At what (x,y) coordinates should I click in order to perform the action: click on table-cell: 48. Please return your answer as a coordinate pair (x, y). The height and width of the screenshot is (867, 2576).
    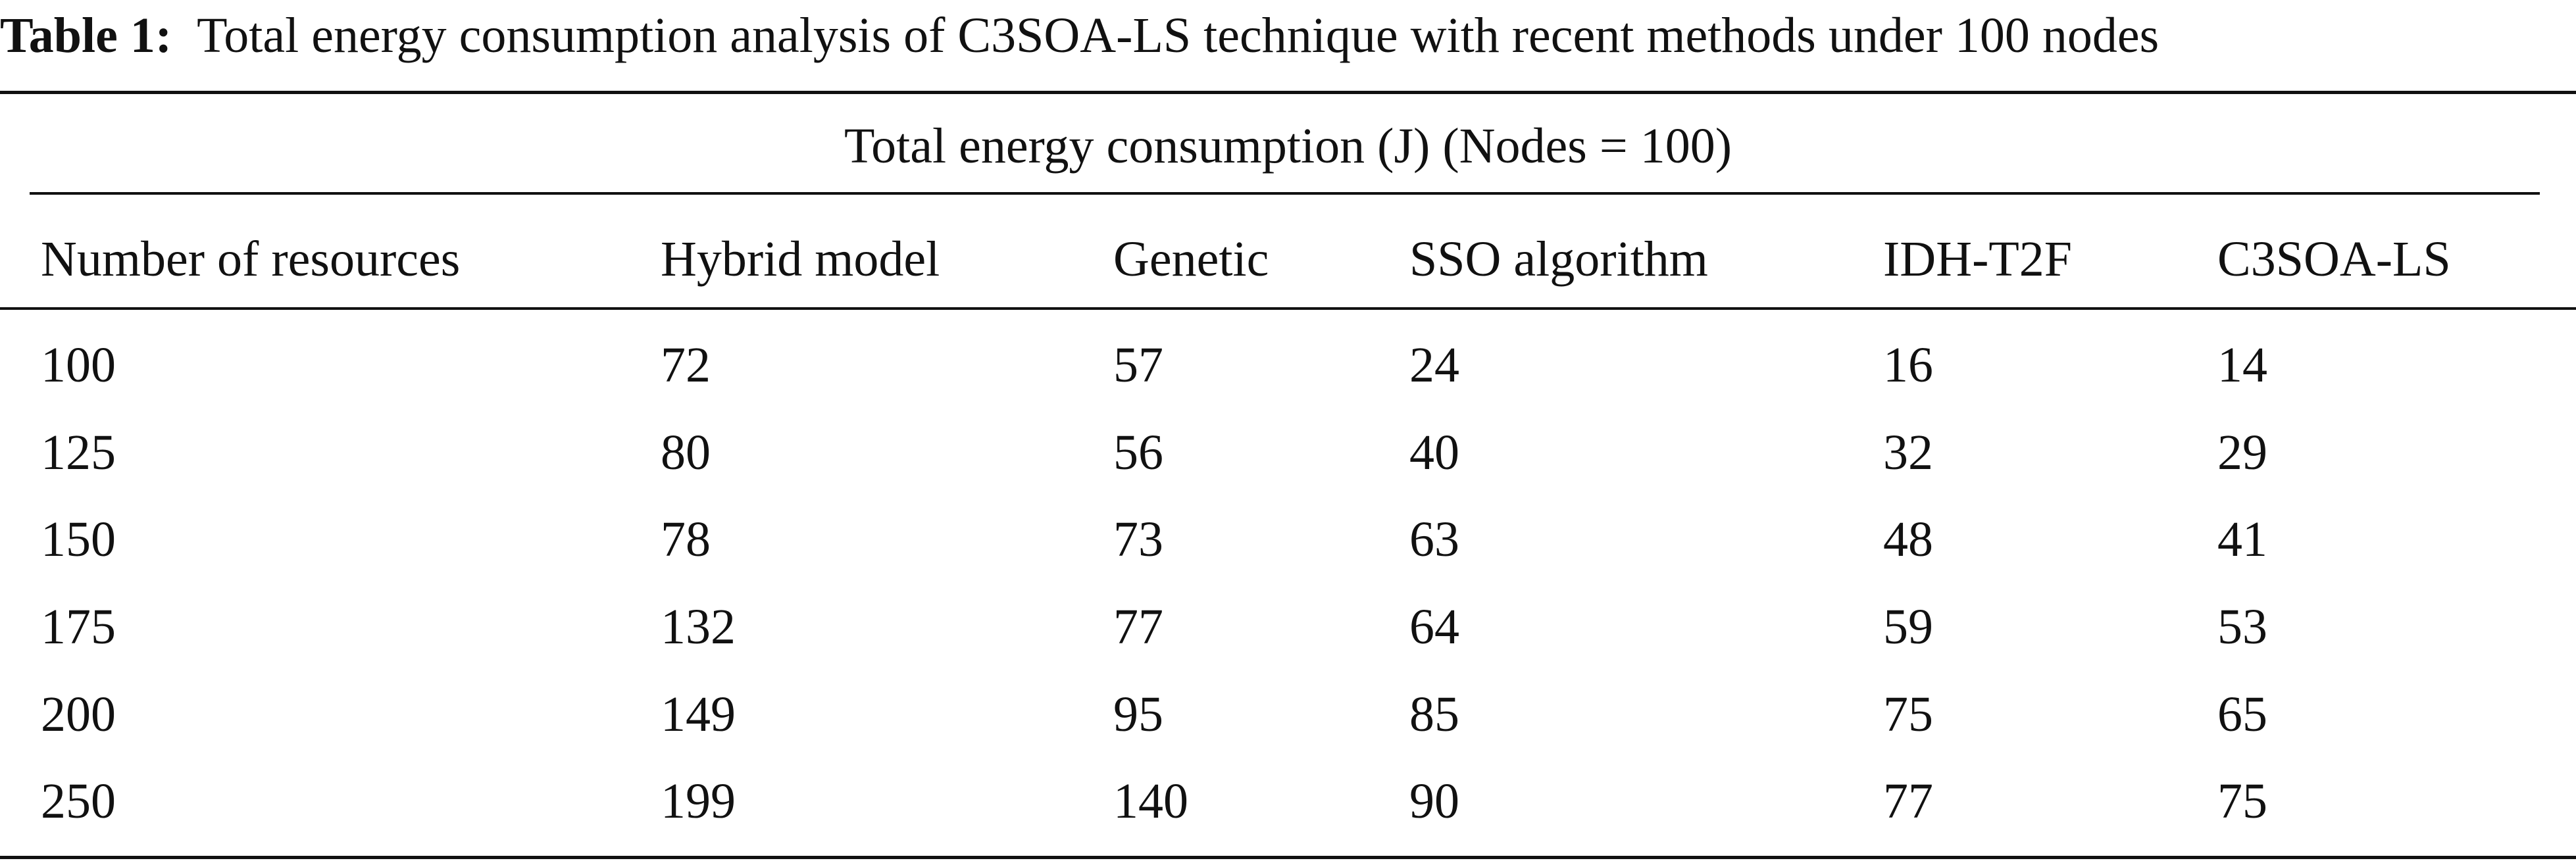
    Looking at the image, I should click on (1908, 539).